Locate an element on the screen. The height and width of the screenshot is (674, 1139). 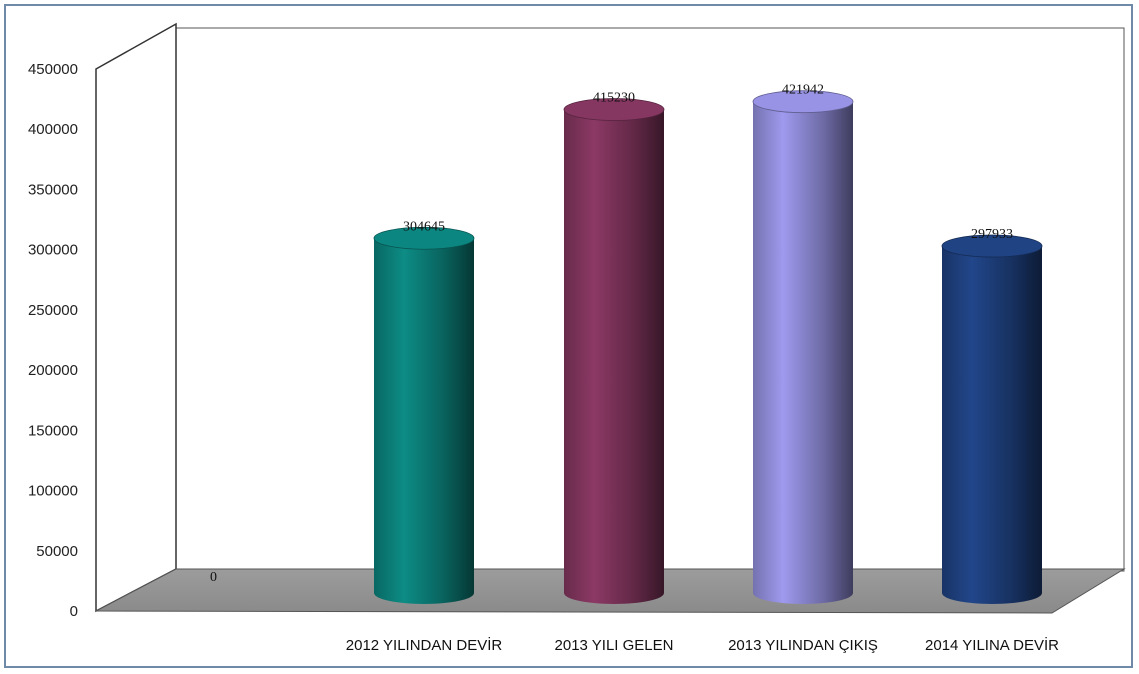
y-tick-label: 300000 is located at coordinates (53, 250).